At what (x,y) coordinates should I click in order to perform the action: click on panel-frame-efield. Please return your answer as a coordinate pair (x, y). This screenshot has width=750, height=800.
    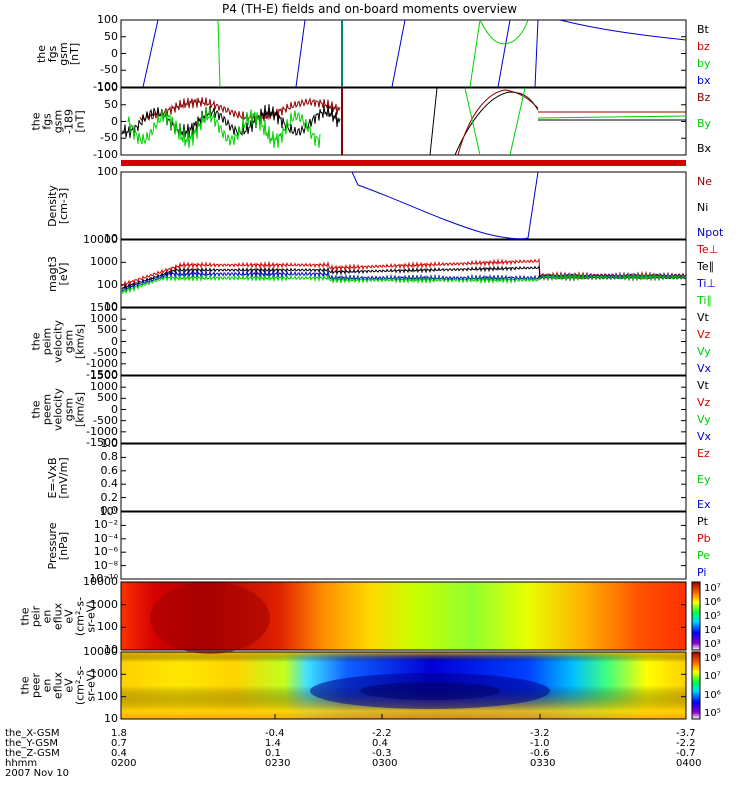
    Looking at the image, I should click on (403, 477).